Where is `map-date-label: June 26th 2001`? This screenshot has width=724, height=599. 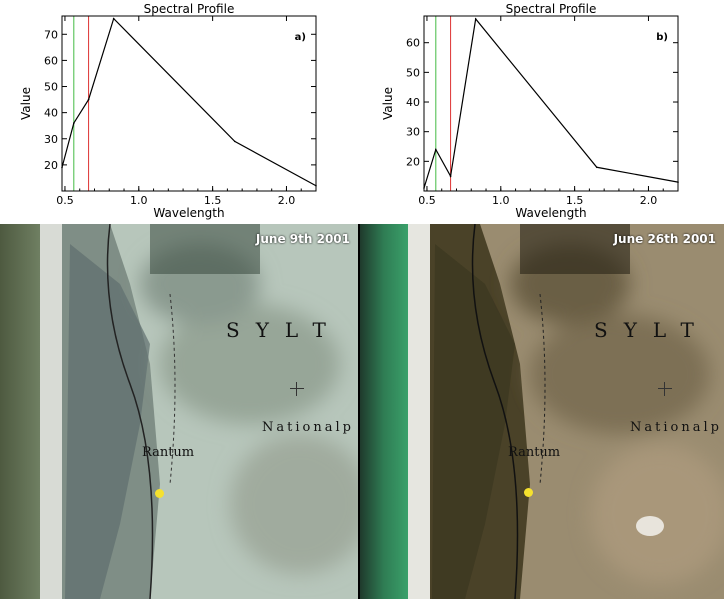
map-date-label: June 26th 2001 is located at coordinates (664, 239).